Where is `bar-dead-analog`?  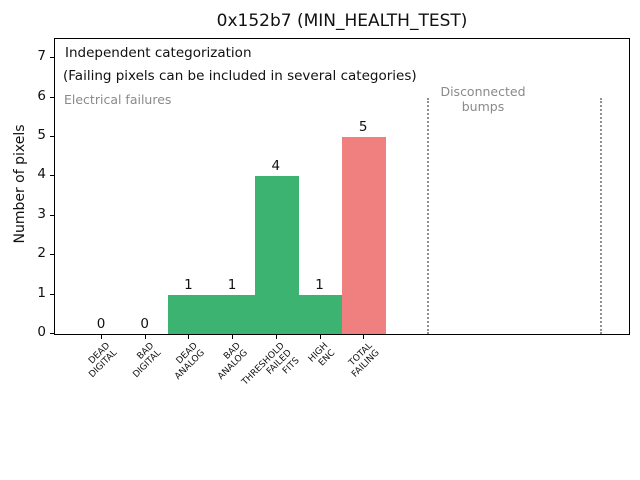
bar-dead-analog is located at coordinates (189, 314).